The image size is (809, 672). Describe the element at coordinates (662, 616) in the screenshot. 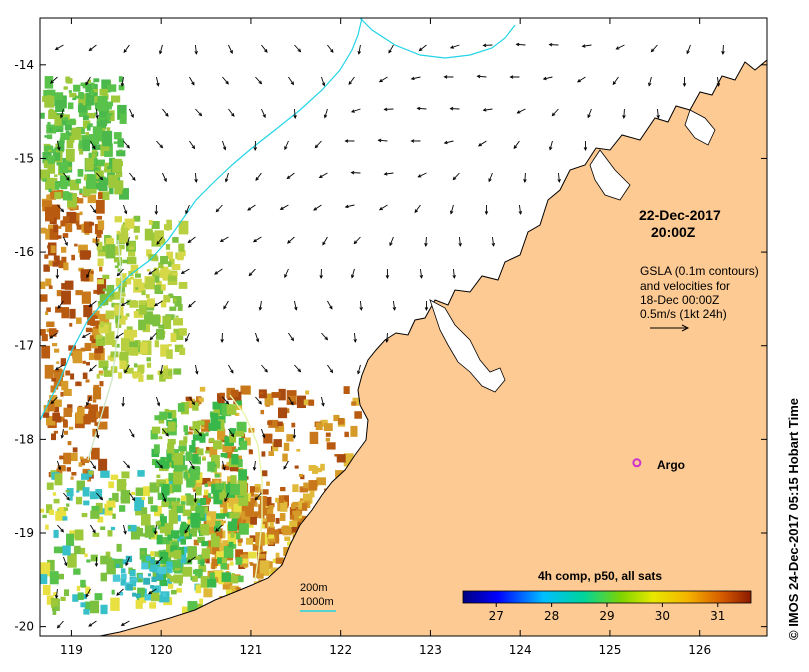

I see `colorbar-tick-label: 30` at that location.